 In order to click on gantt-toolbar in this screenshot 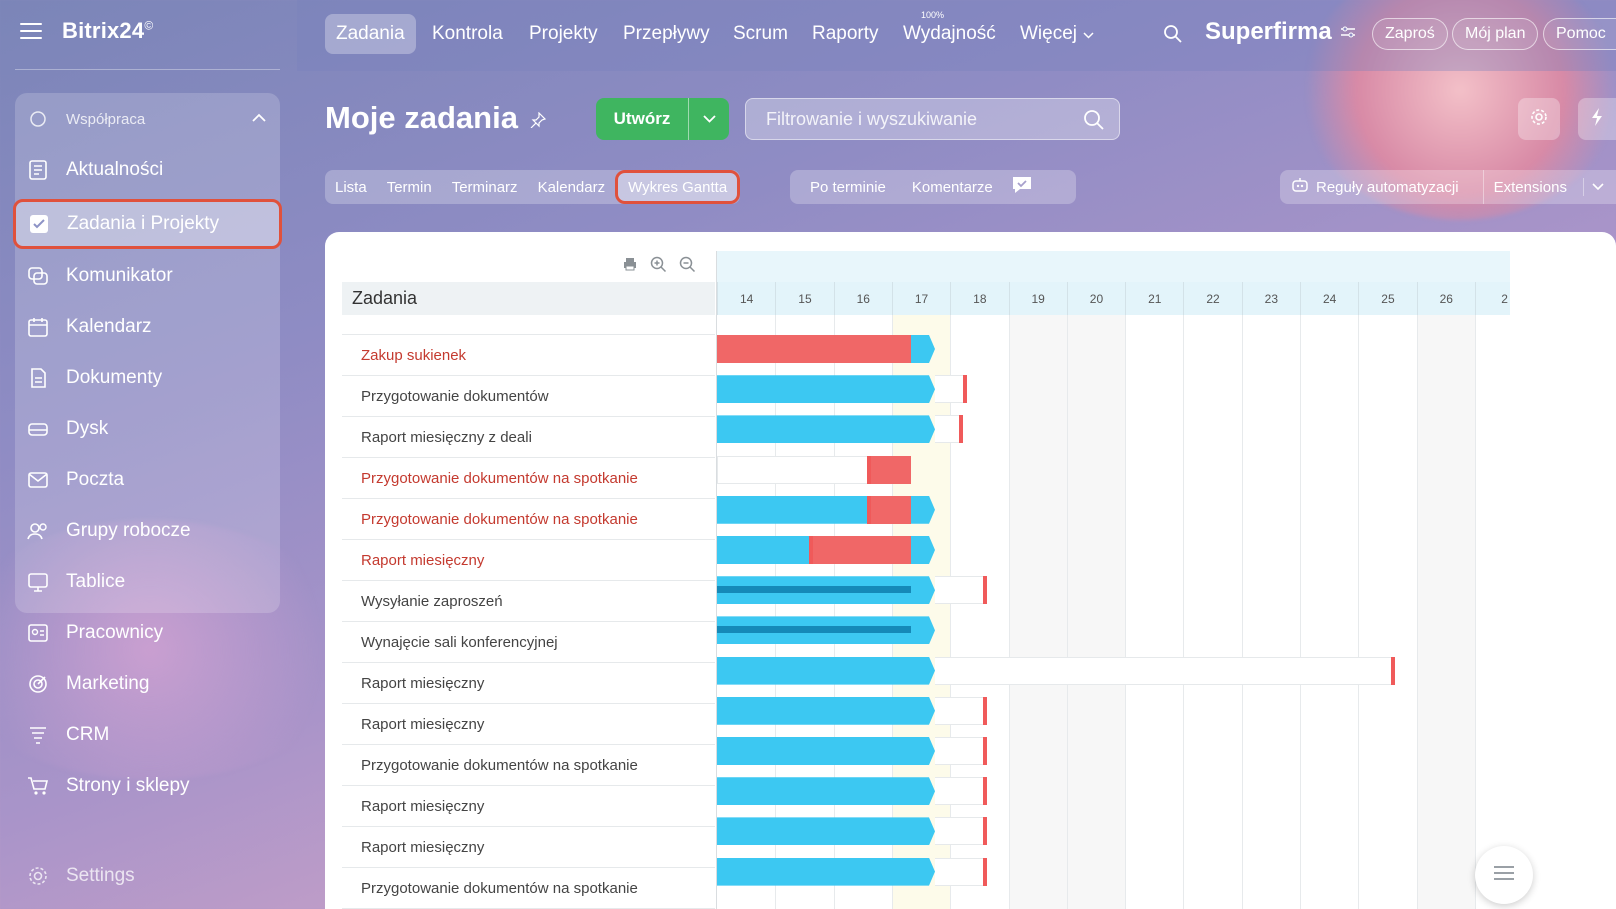, I will do `click(659, 267)`.